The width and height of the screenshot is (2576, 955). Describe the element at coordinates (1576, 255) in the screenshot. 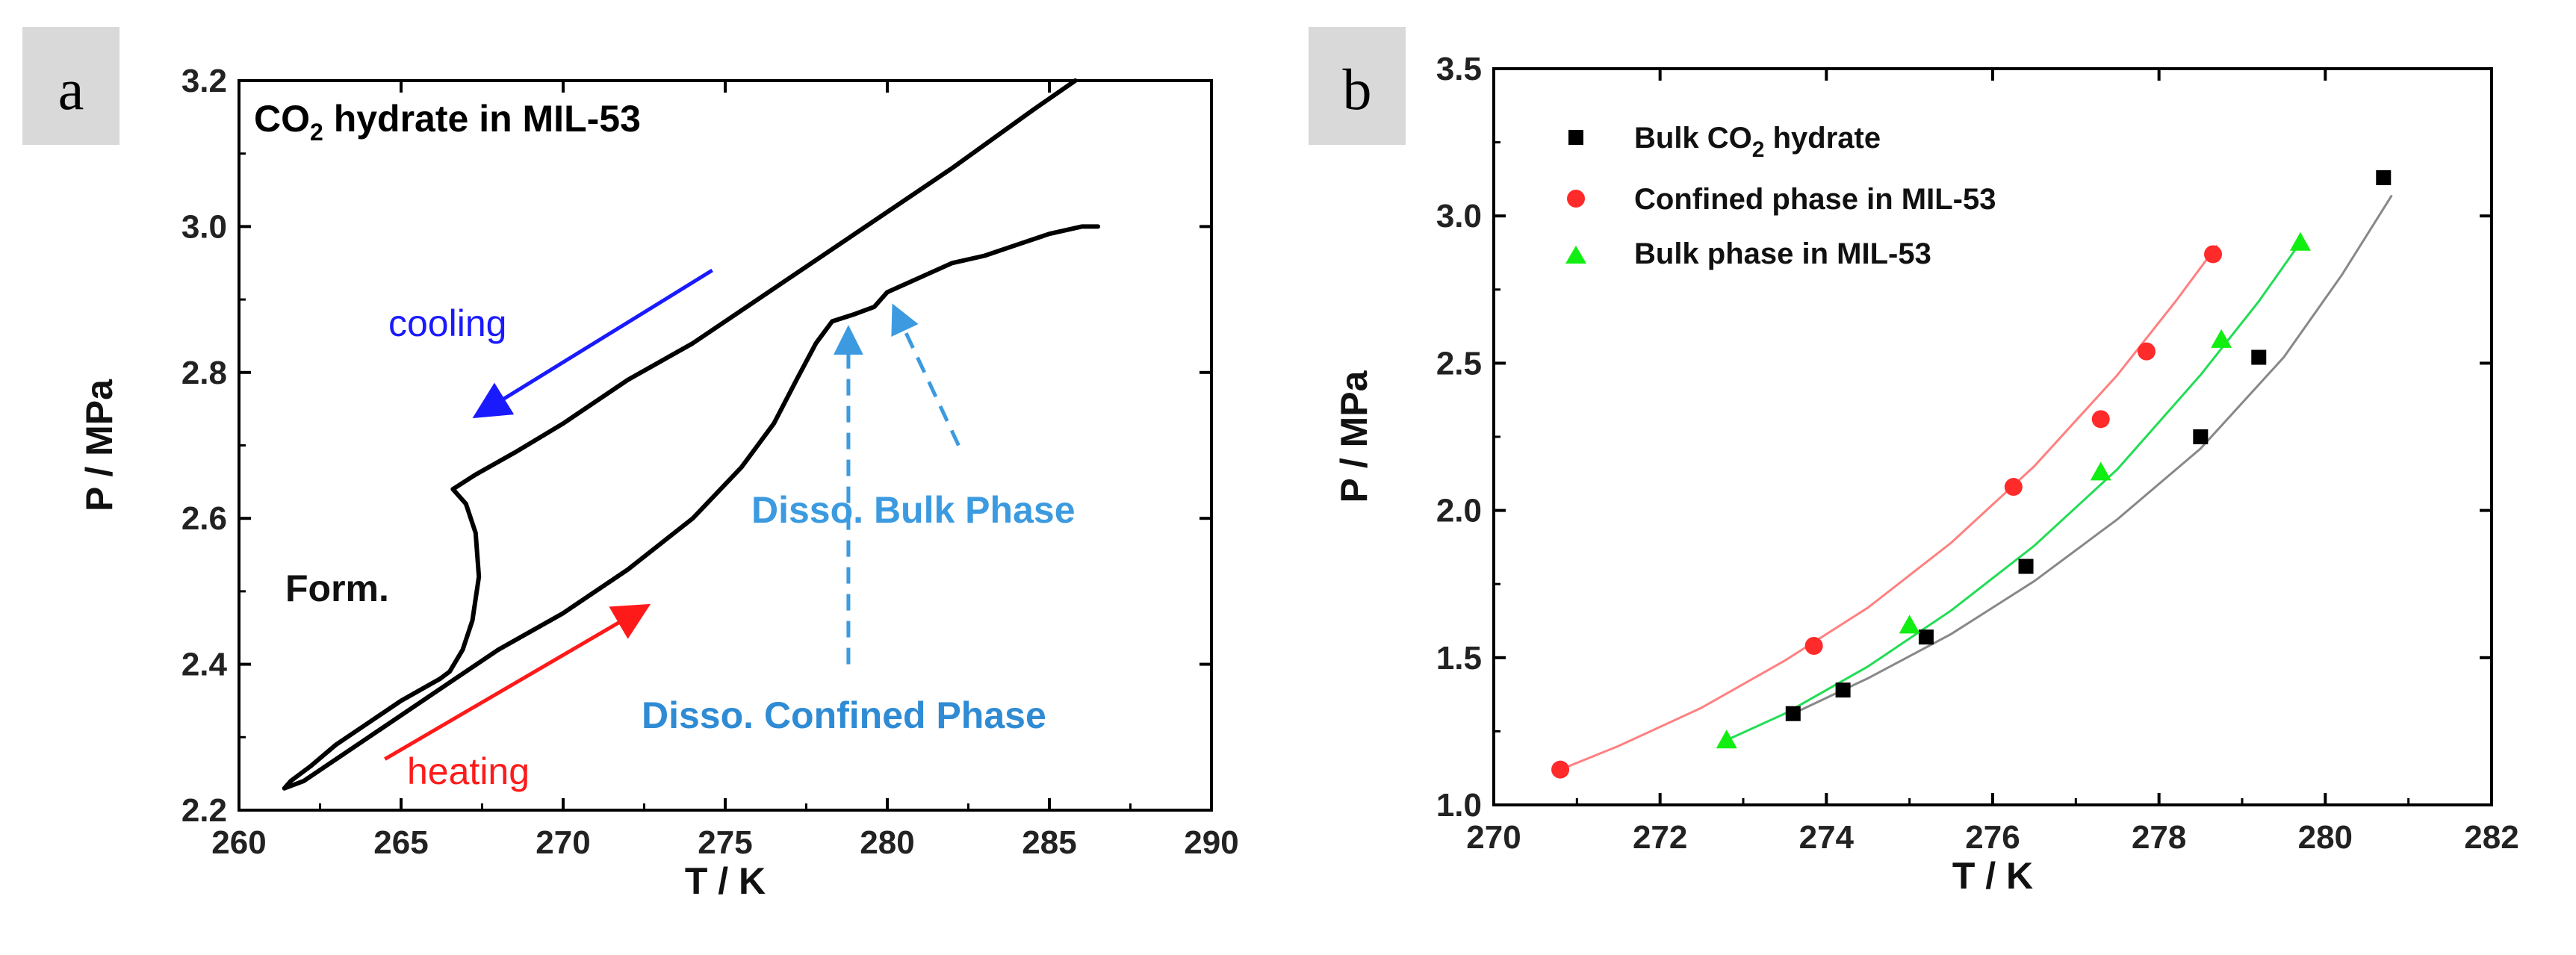

I see `legend-marker-mil53-bulk` at that location.